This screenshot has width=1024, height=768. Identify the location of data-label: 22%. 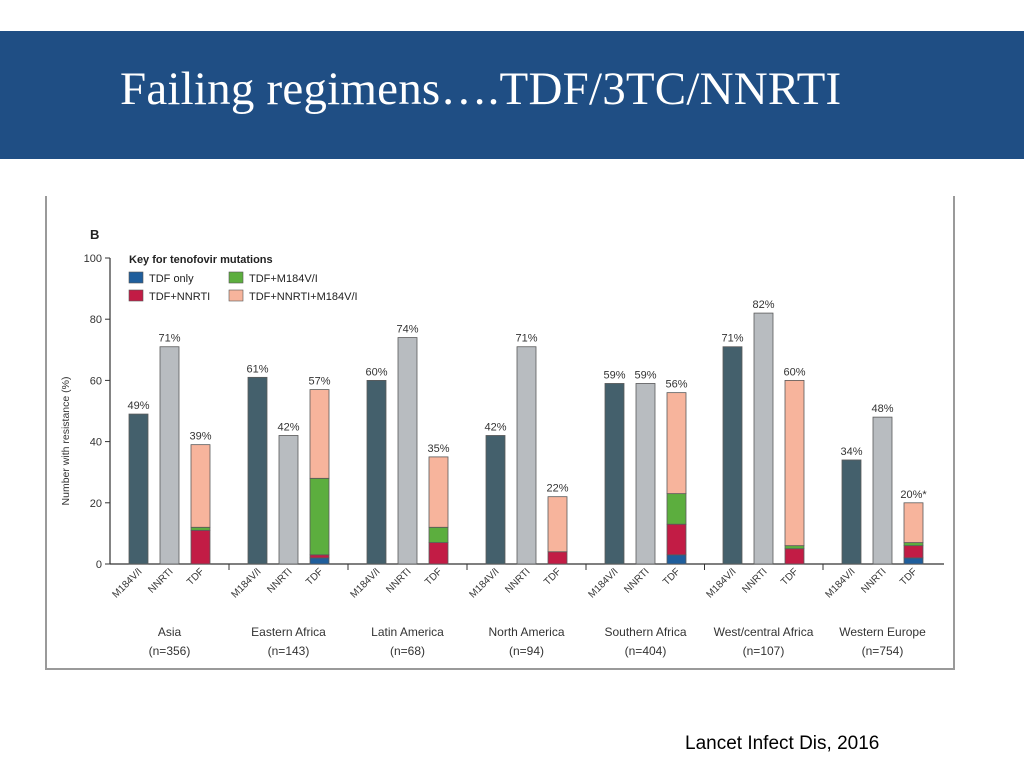
(557, 489).